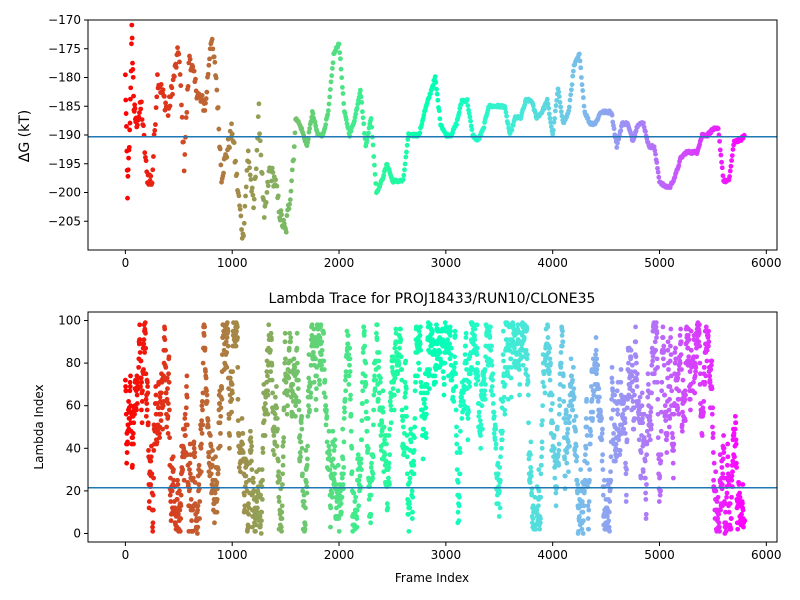 The image size is (800, 600). Describe the element at coordinates (73, 363) in the screenshot. I see `y-tick-label: 80` at that location.